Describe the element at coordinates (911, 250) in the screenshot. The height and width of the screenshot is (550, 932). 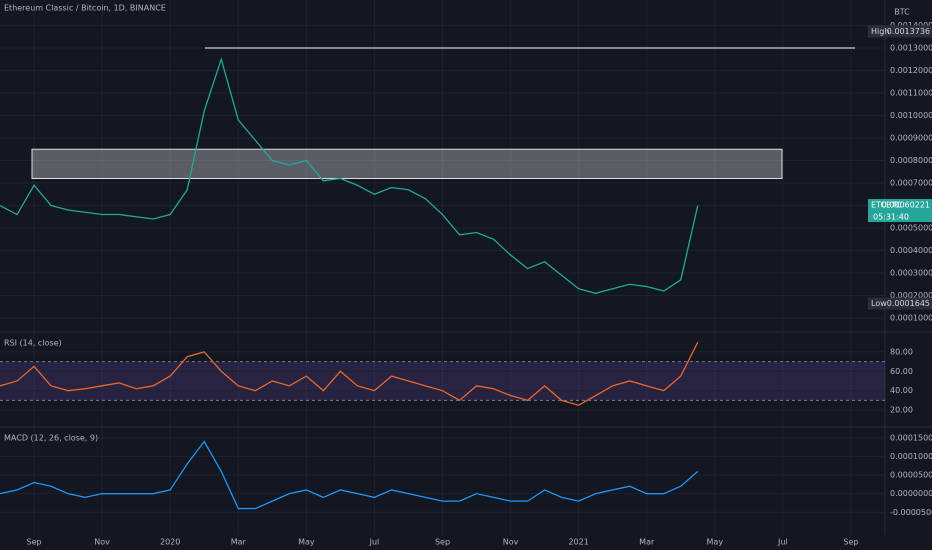
I see `y-tick-label: 0.0004000` at that location.